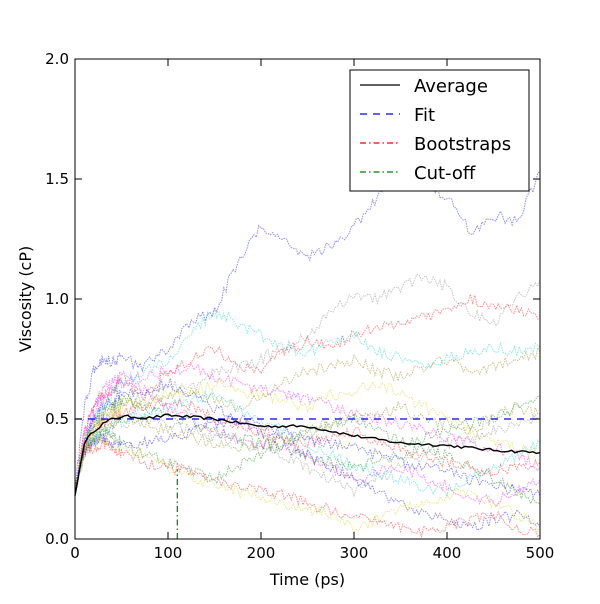  Describe the element at coordinates (57, 299) in the screenshot. I see `y-tick-label: 1.0` at that location.